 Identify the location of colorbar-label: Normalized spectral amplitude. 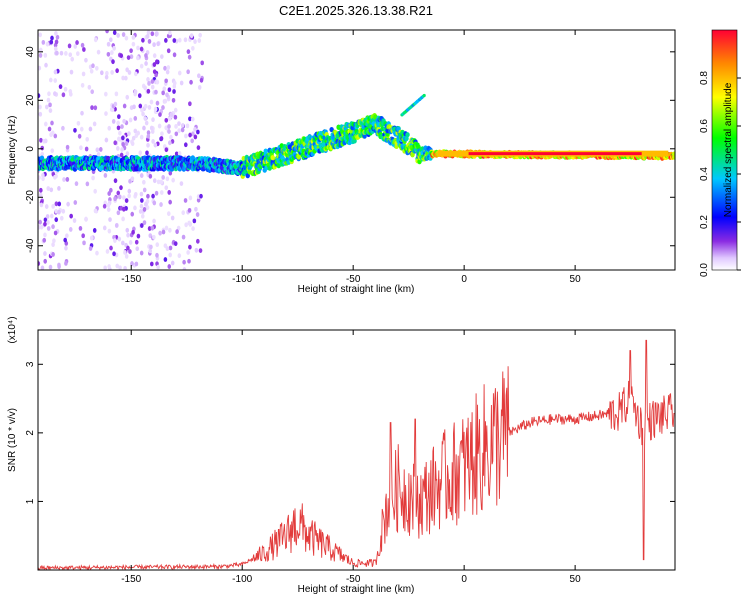
(728, 149).